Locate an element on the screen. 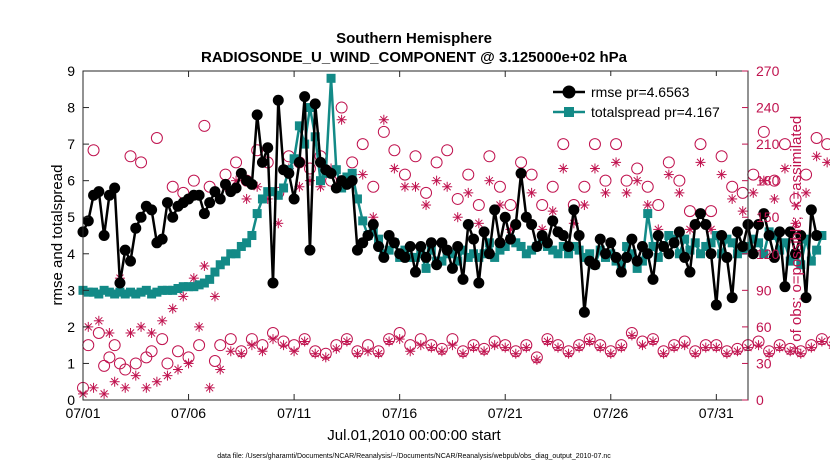 The width and height of the screenshot is (830, 470). legend-totalspread-marker is located at coordinates (569, 112).